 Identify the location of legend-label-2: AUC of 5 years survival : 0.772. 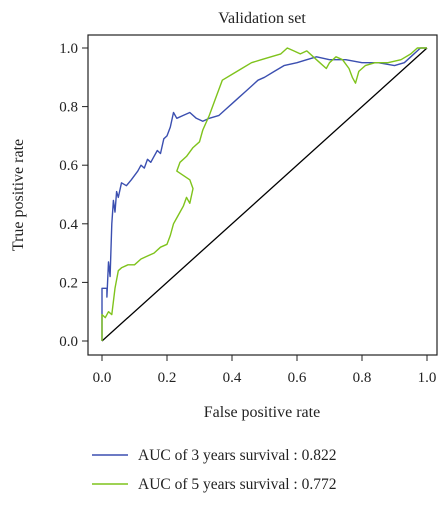
(237, 484).